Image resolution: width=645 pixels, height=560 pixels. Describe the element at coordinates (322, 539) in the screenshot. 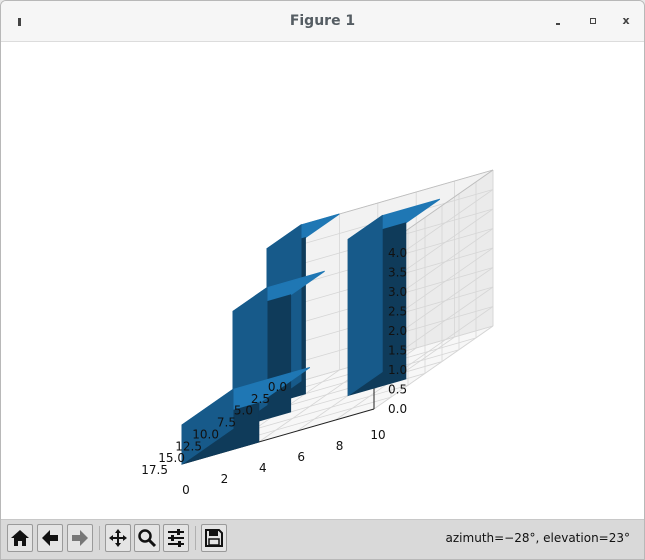

I see `navigation-toolbar: azimuth=−28°, elevation=23°` at that location.